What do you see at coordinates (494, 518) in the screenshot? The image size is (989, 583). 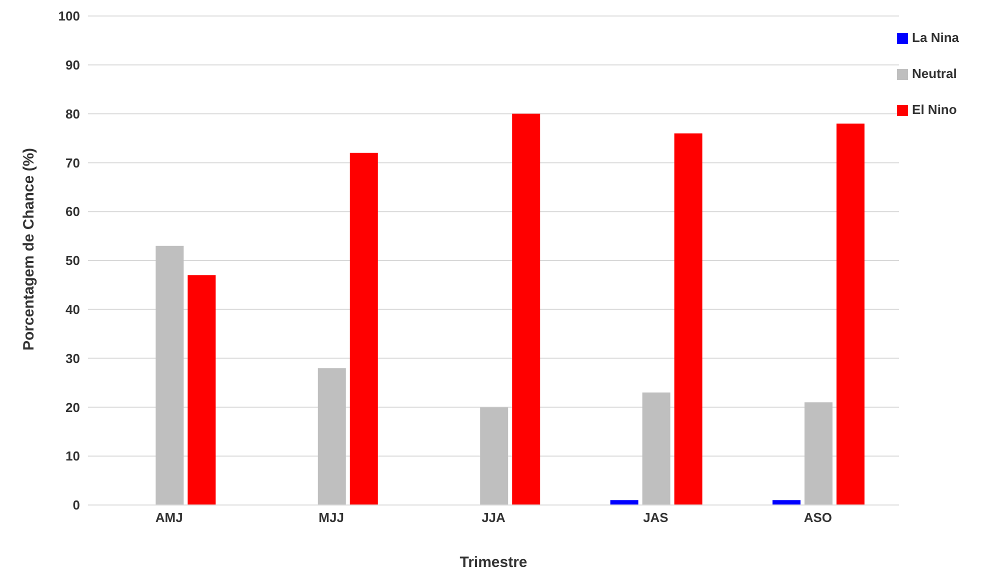 I see `x-tick-label: JJA` at bounding box center [494, 518].